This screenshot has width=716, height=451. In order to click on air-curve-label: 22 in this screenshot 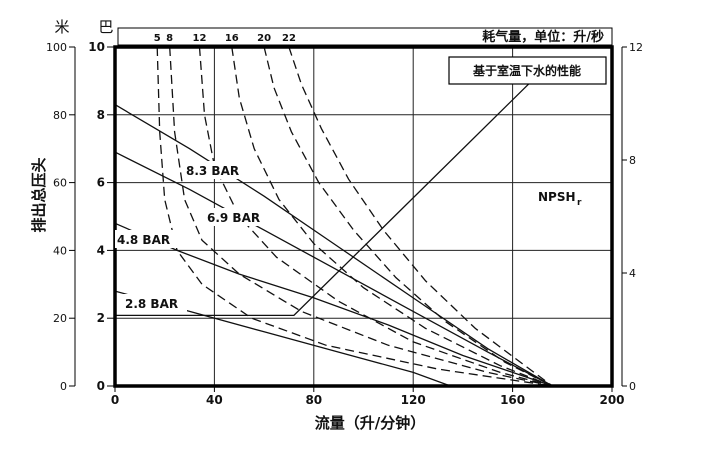, I will do `click(289, 38)`.